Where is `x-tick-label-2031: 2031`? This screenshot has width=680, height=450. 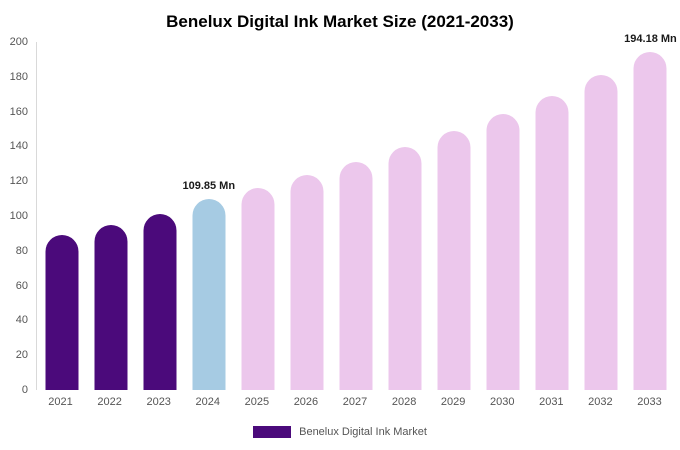
x-tick-label-2031: 2031 is located at coordinates (551, 402).